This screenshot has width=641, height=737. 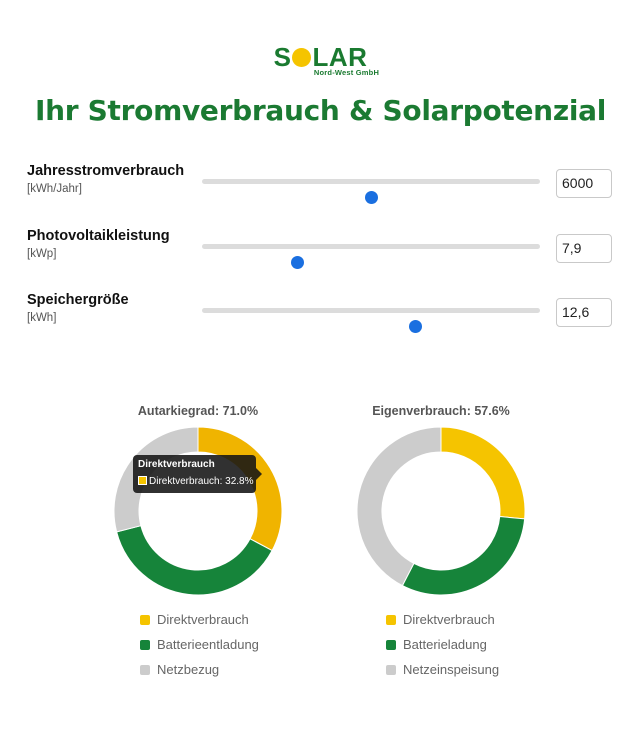 What do you see at coordinates (176, 464) in the screenshot?
I see `tooltip-title: Direktverbrauch` at bounding box center [176, 464].